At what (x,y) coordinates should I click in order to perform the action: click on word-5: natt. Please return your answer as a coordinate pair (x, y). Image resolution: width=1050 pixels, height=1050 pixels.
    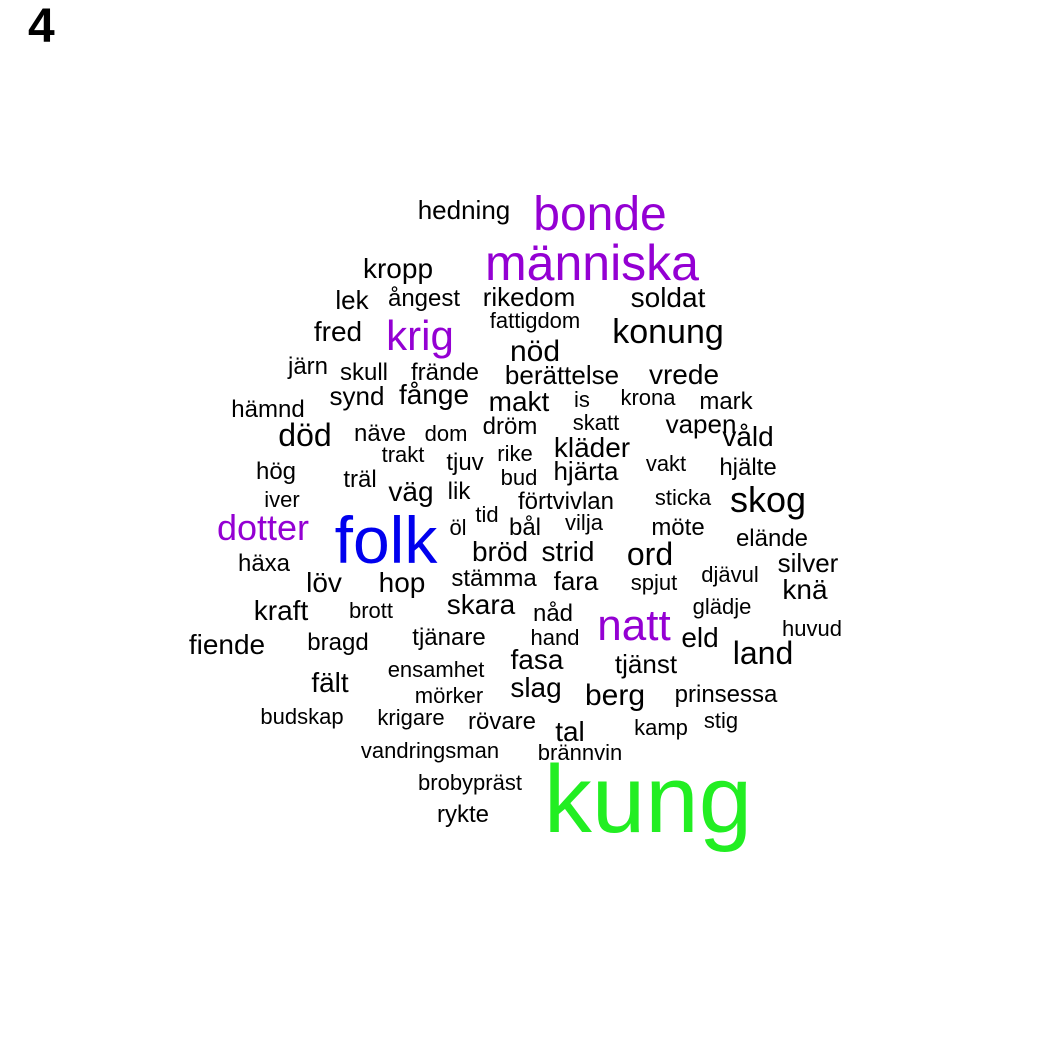
    Looking at the image, I should click on (633, 625).